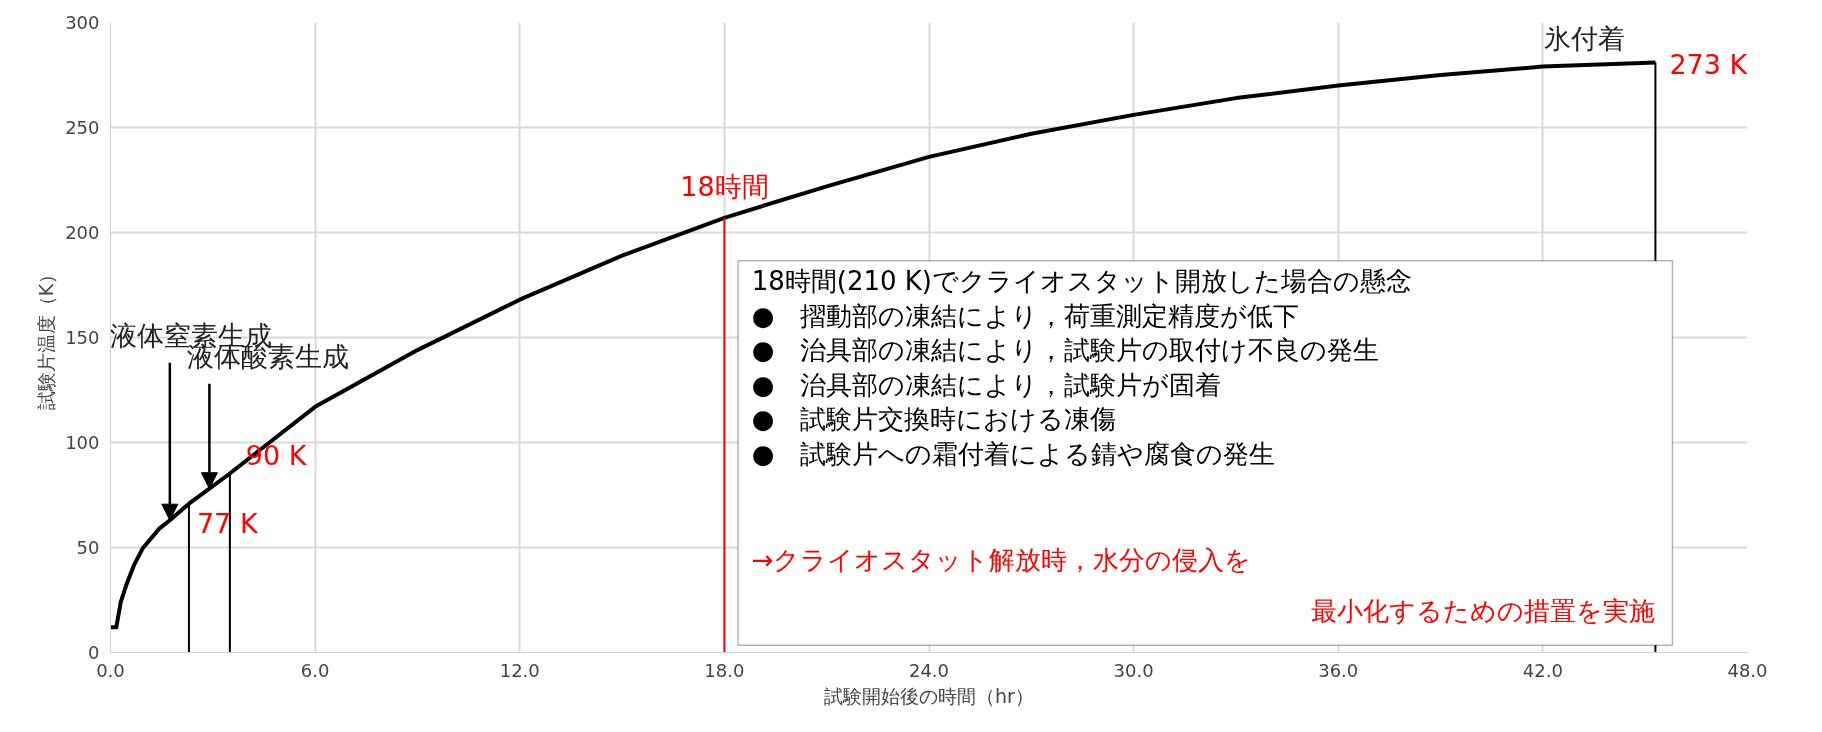 Image resolution: width=1822 pixels, height=732 pixels. What do you see at coordinates (1747, 670) in the screenshot?
I see `x-tick-label: 48.0` at bounding box center [1747, 670].